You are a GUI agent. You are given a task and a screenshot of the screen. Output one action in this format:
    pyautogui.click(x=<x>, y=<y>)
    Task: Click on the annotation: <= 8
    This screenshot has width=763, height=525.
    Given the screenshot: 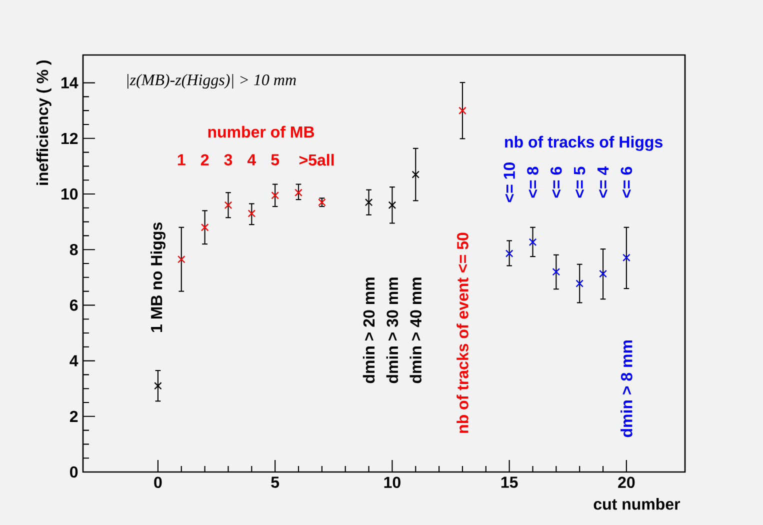 What is the action you would take?
    pyautogui.click(x=532, y=182)
    